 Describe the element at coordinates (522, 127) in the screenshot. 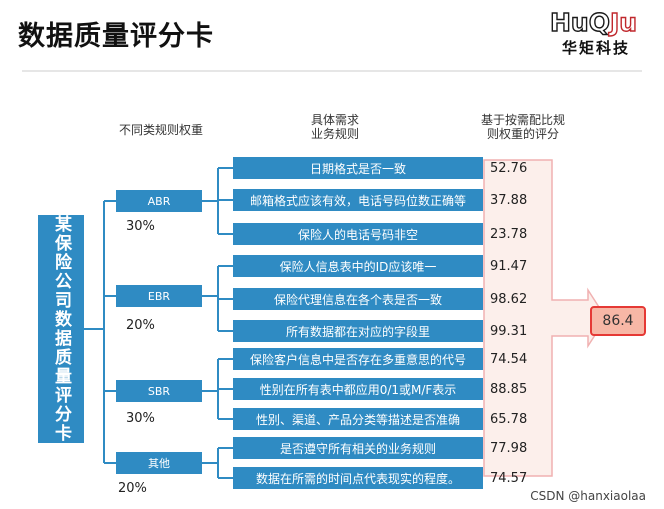

I see `scores-heading: 基于按需配比规 则权重的评分` at that location.